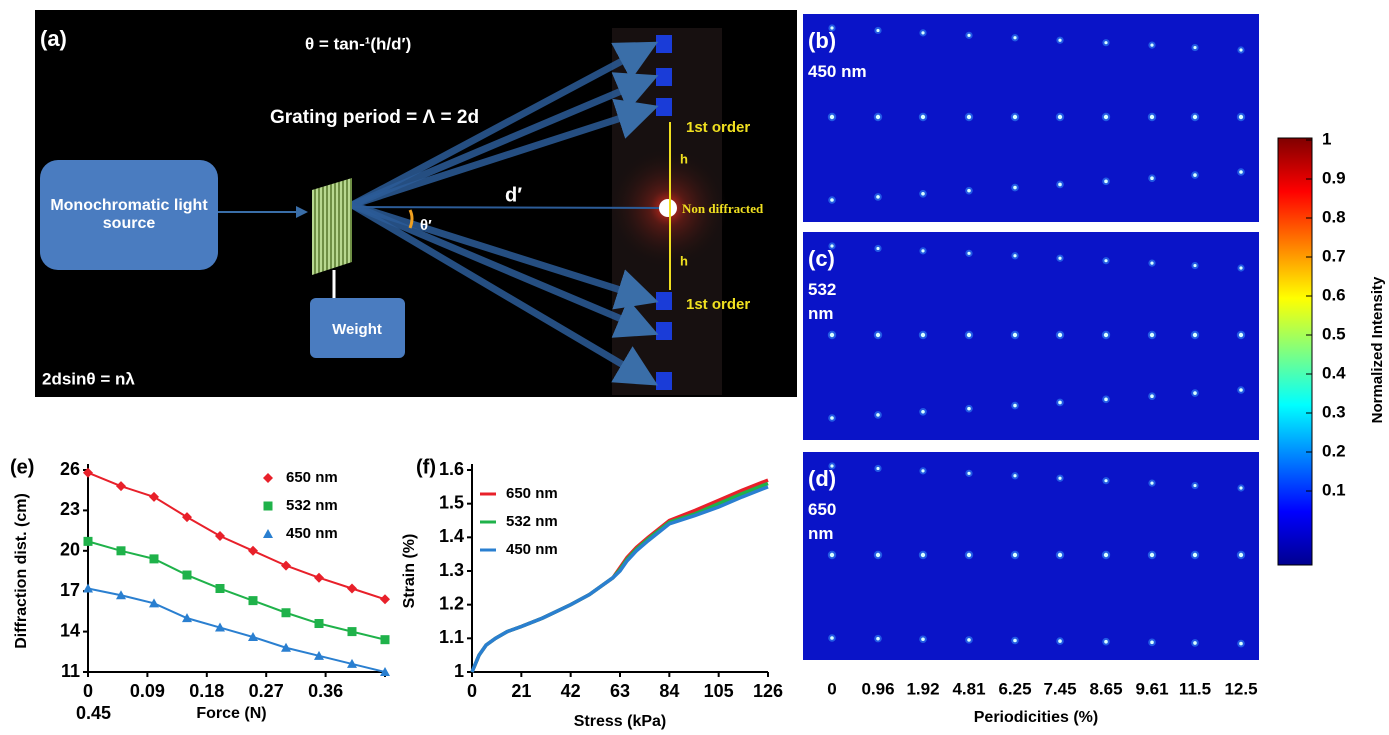  I want to click on periodicity-label: 0, so click(831, 688).